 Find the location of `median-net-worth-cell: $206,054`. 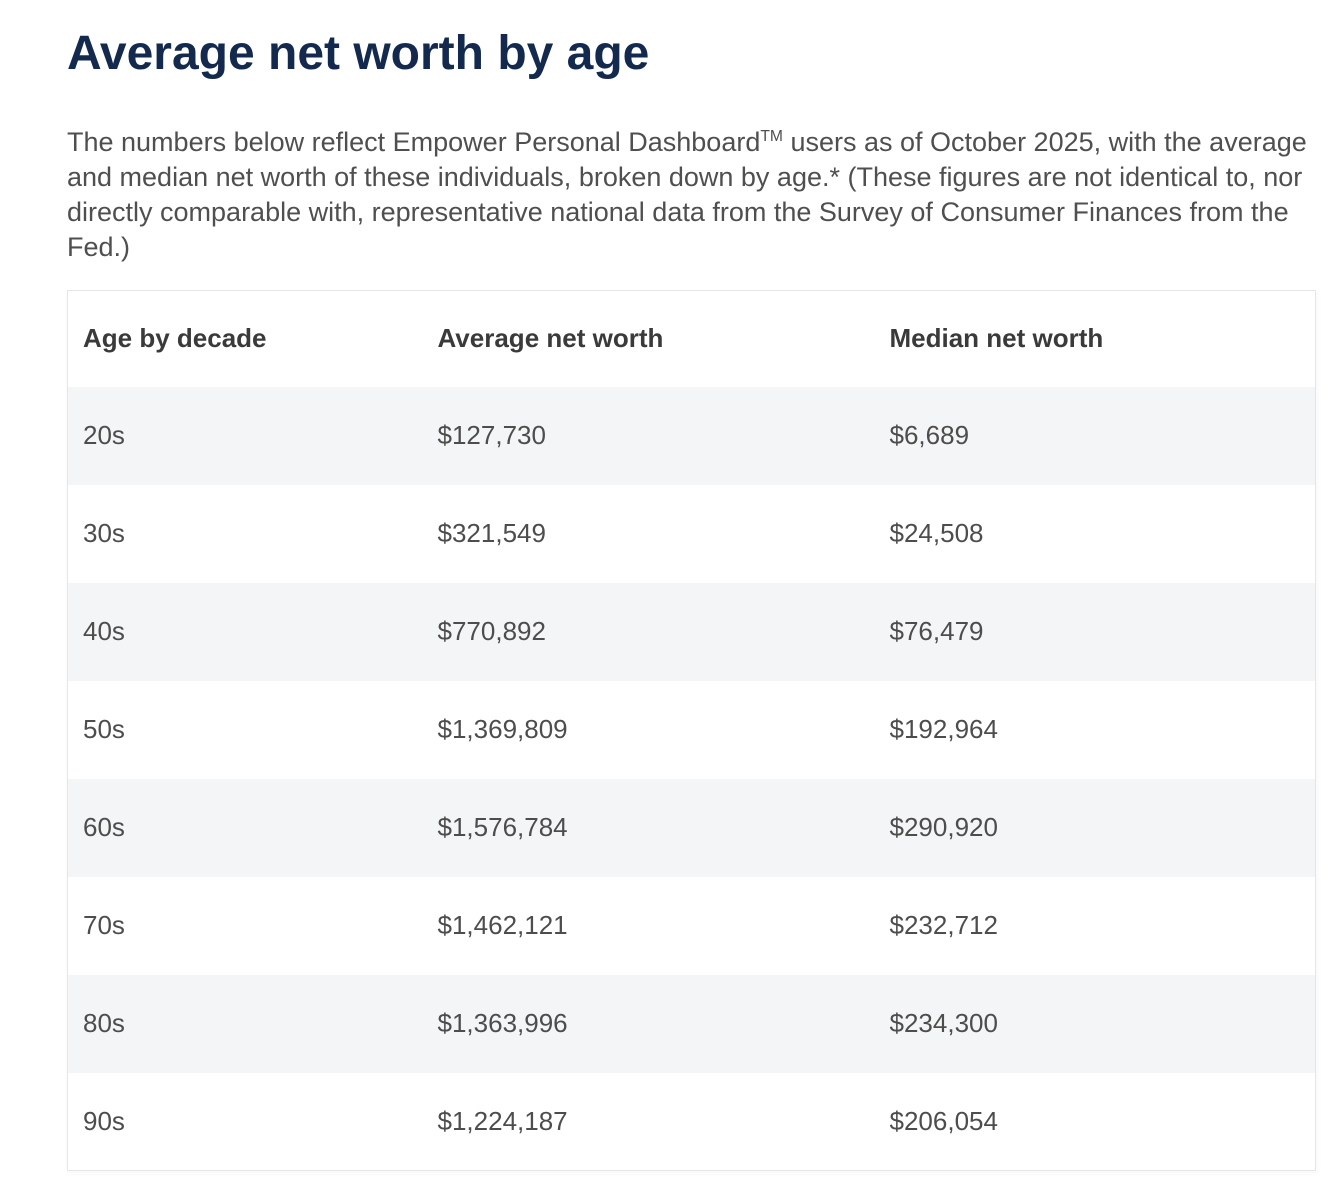

median-net-worth-cell: $206,054 is located at coordinates (943, 1120).